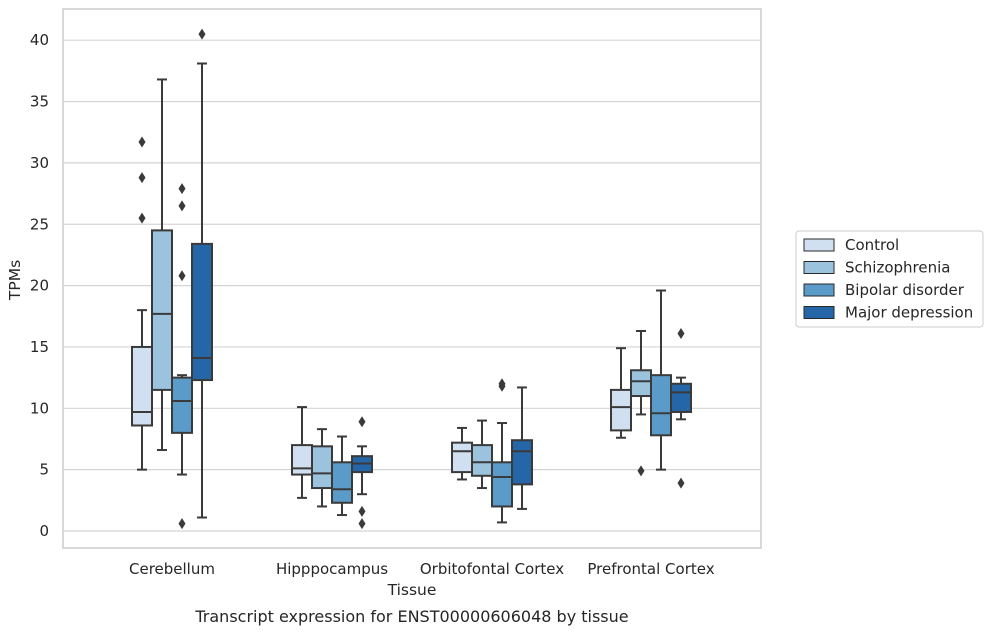 The height and width of the screenshot is (634, 993). I want to click on y-tick-label: 30, so click(39, 163).